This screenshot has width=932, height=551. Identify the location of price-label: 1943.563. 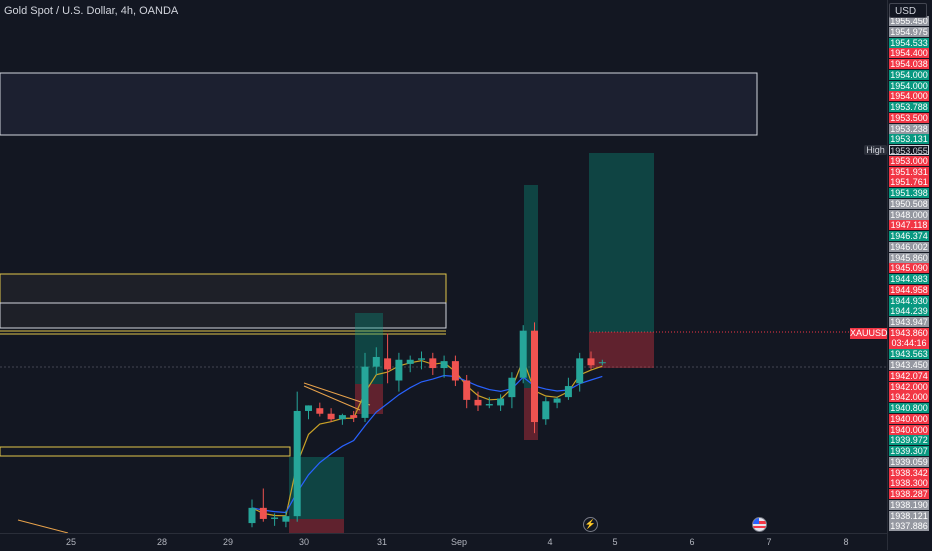
(909, 354).